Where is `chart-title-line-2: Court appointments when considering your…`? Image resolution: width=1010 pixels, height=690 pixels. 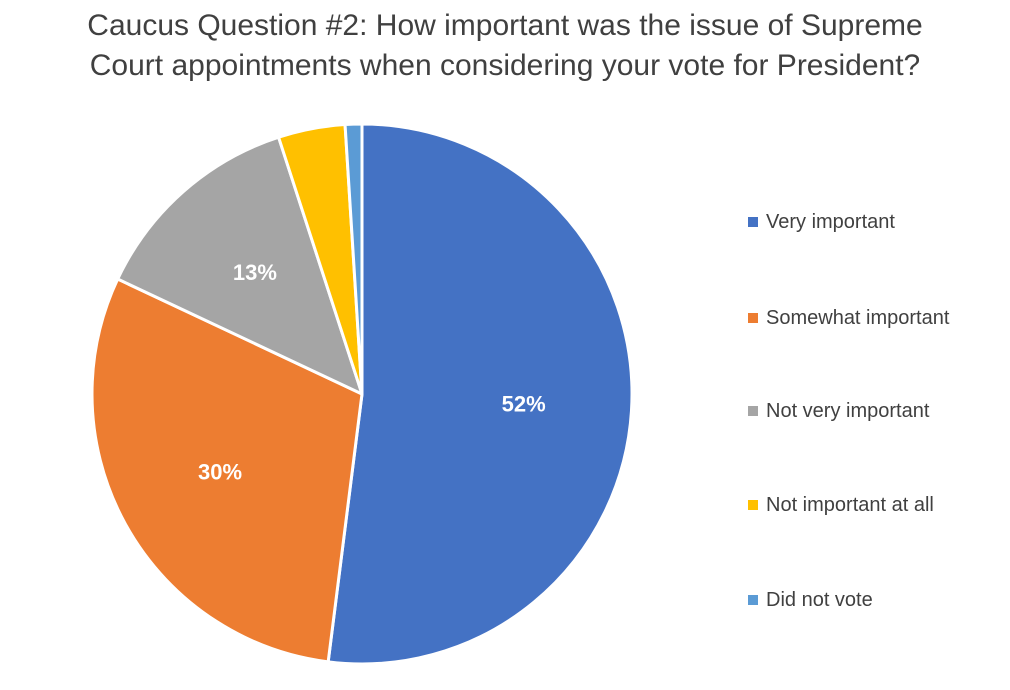
chart-title-line-2: Court appointments when considering your… is located at coordinates (505, 65).